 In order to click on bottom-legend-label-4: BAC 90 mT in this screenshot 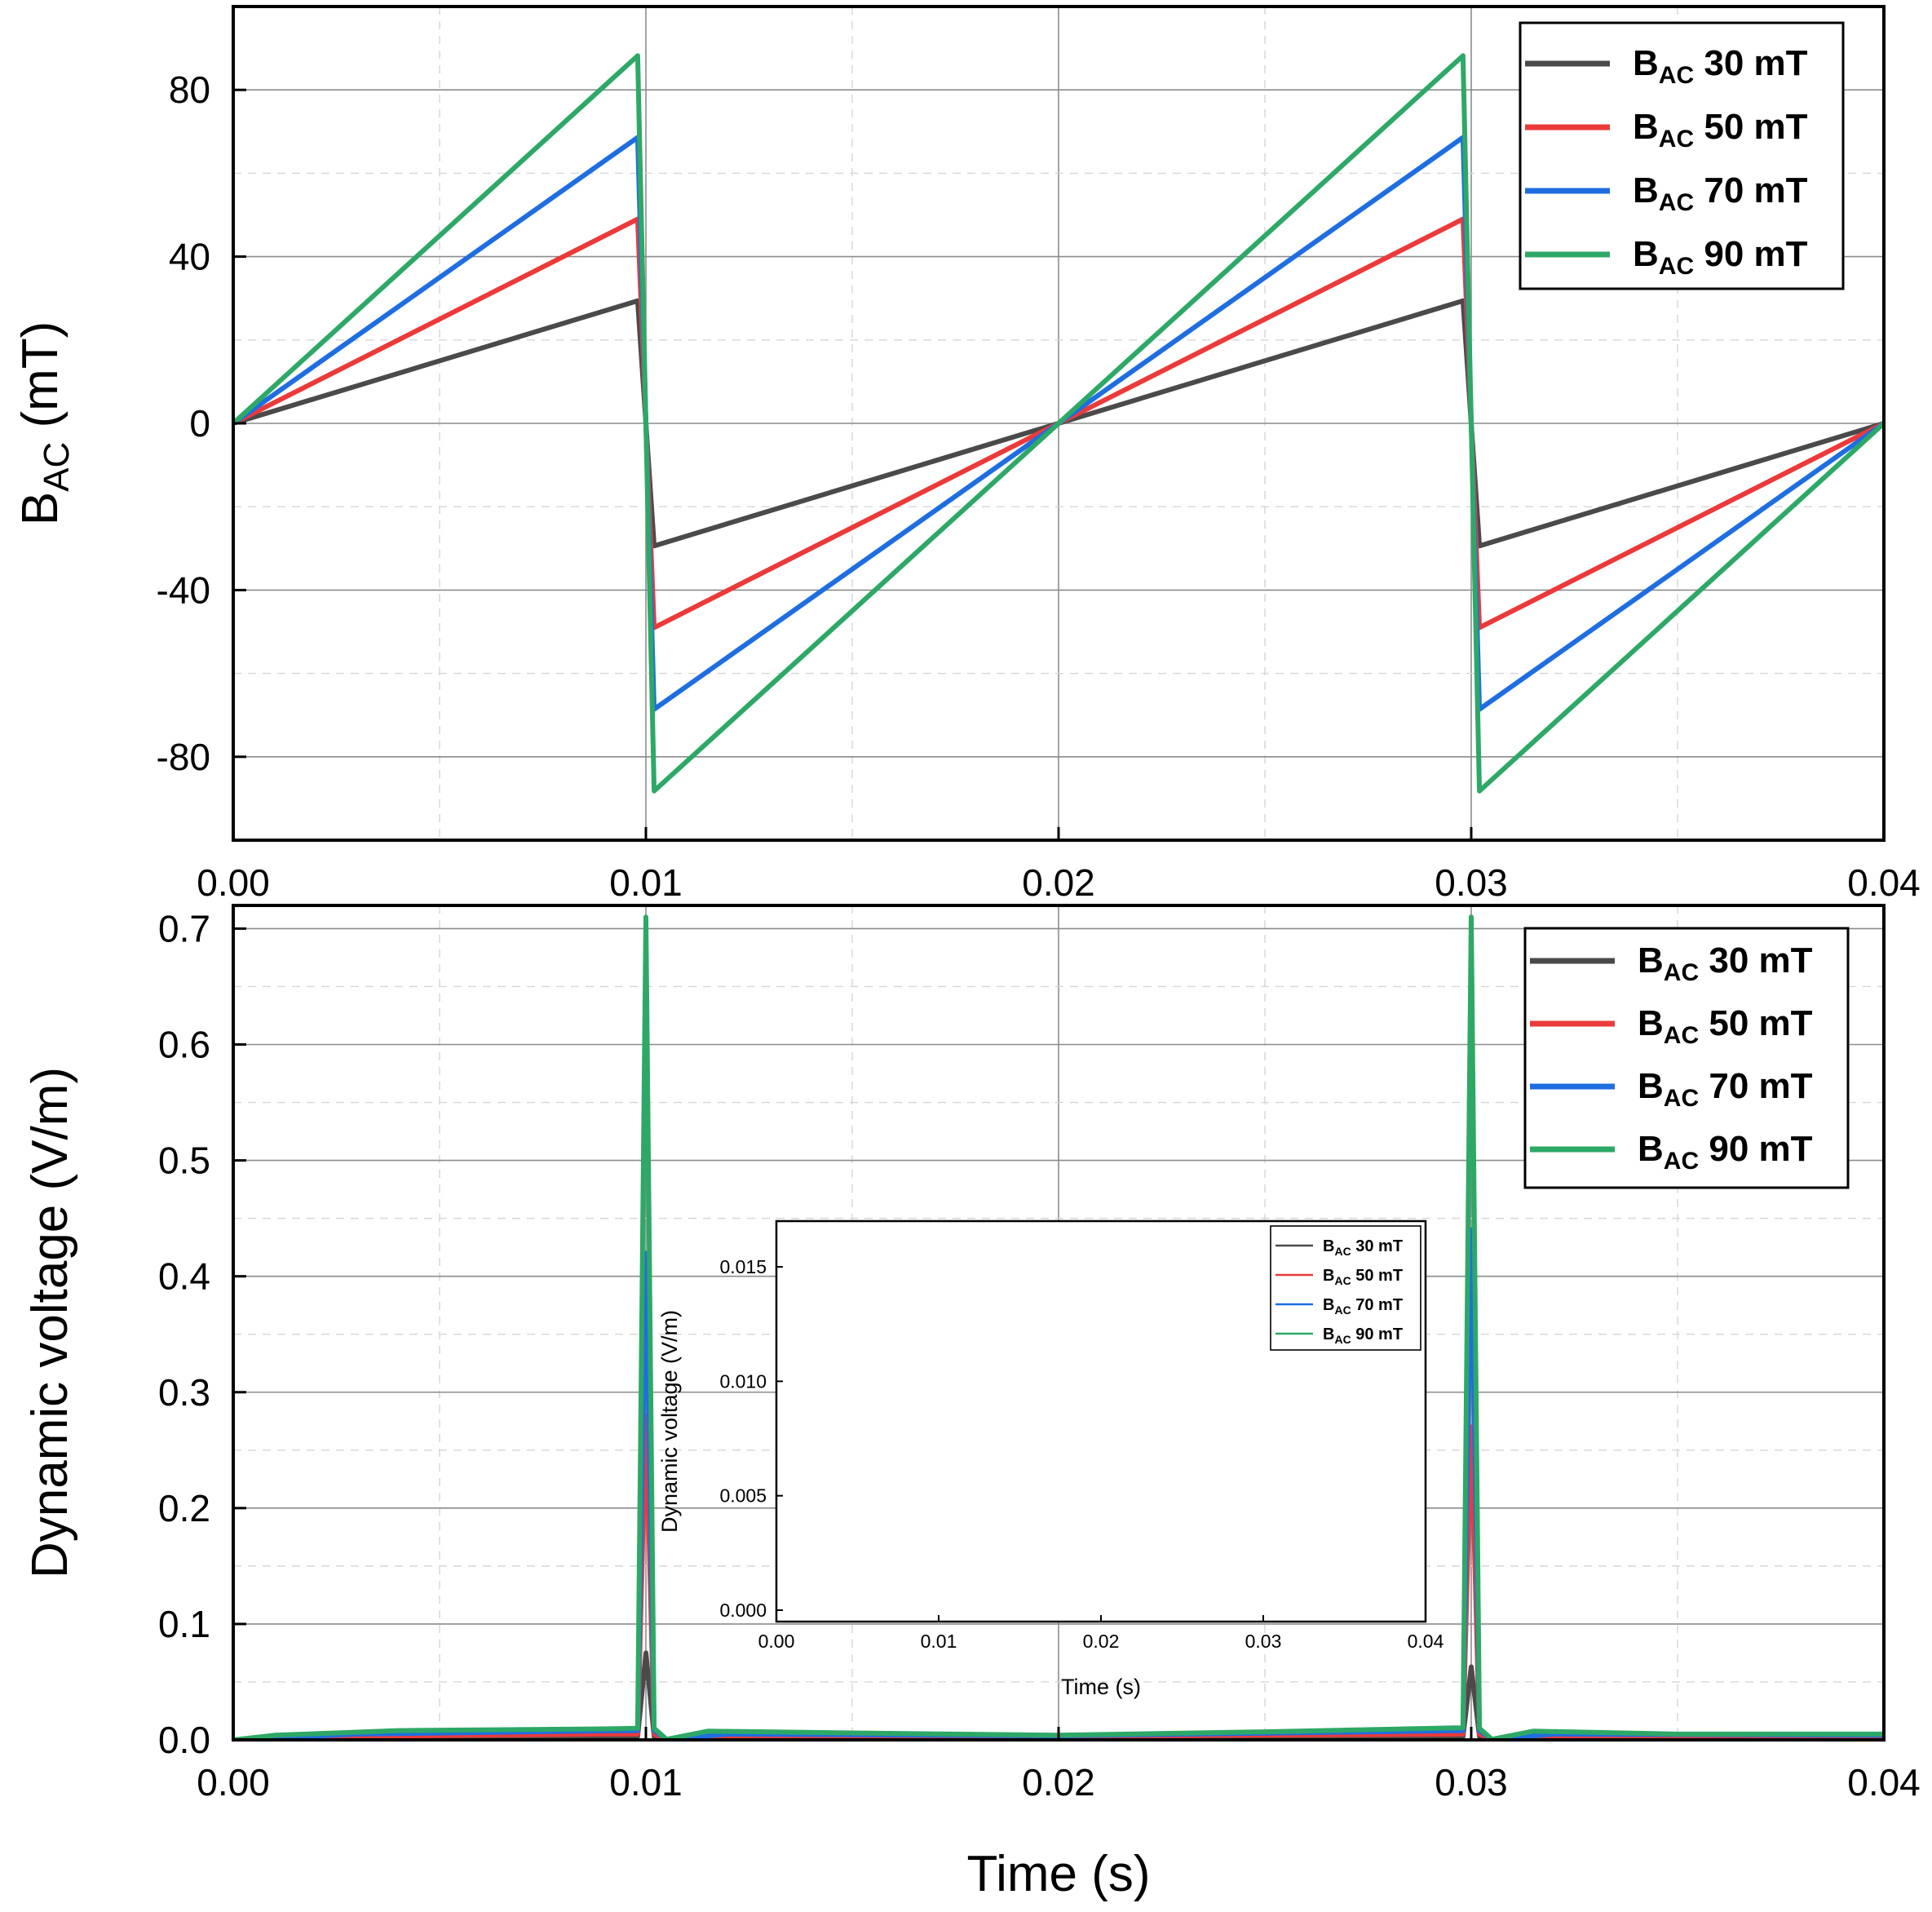, I will do `click(1726, 1152)`.